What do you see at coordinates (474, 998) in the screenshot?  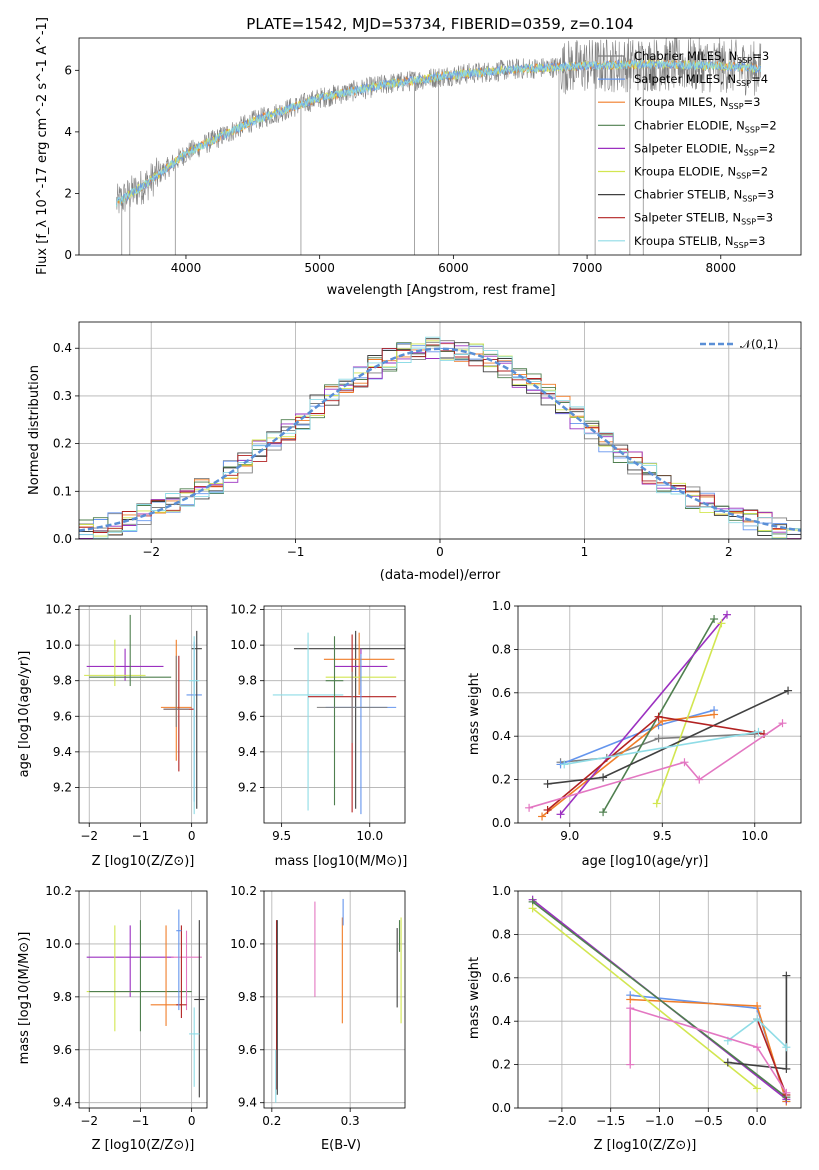 I see `weight-vs-Z-ylabel: mass weight` at bounding box center [474, 998].